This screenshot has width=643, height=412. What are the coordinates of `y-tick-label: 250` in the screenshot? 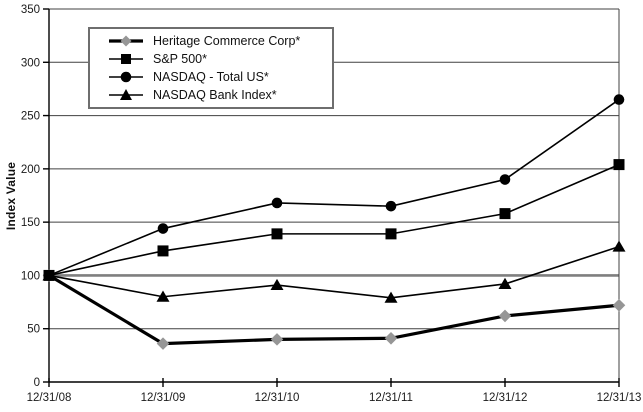 It's located at (30, 117).